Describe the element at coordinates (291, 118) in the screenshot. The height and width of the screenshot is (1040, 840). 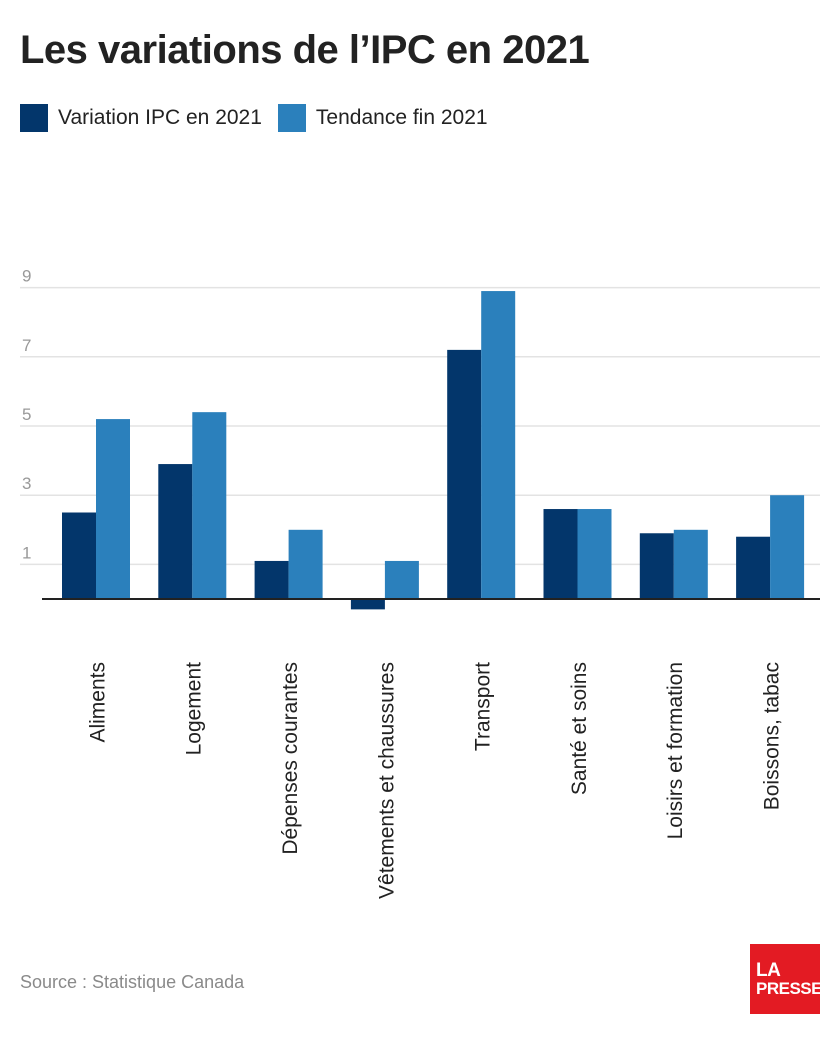
I see `legend-swatch-series2` at that location.